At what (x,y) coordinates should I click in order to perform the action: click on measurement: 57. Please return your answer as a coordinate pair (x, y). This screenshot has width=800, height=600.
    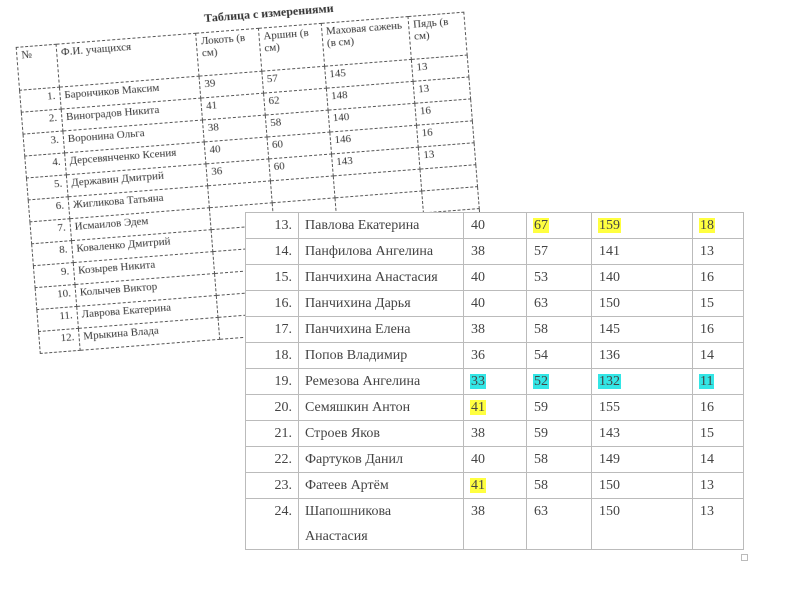
    Looking at the image, I should click on (541, 251).